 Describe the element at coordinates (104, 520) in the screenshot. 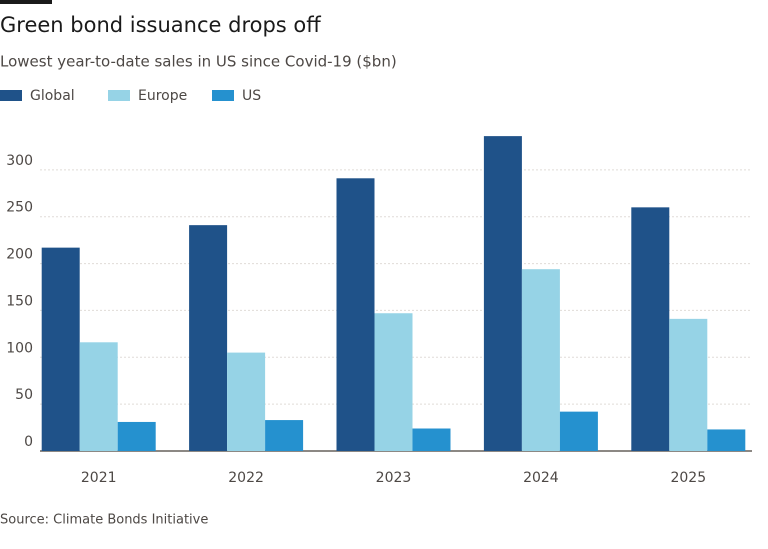

I see `source: Source: Climate Bonds Initiative` at that location.